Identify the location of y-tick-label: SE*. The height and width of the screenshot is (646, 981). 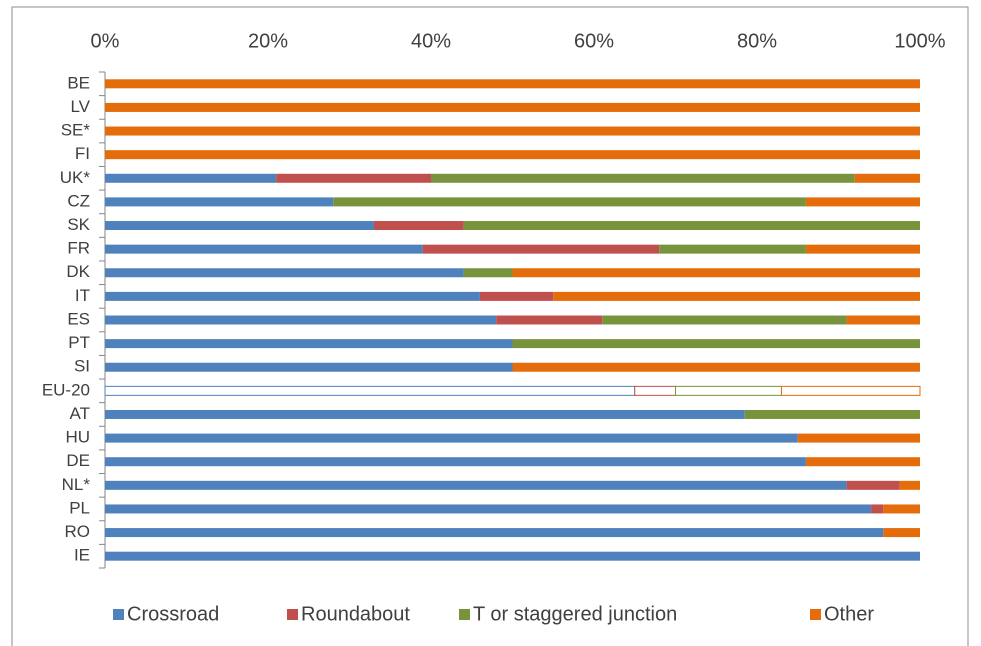
(76, 130).